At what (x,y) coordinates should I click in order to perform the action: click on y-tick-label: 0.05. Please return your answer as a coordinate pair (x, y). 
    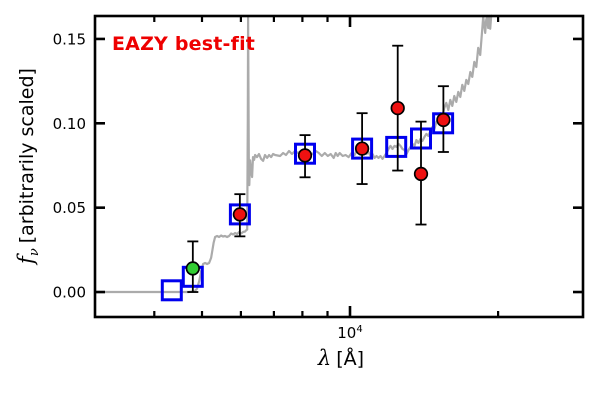
    Looking at the image, I should click on (69, 208).